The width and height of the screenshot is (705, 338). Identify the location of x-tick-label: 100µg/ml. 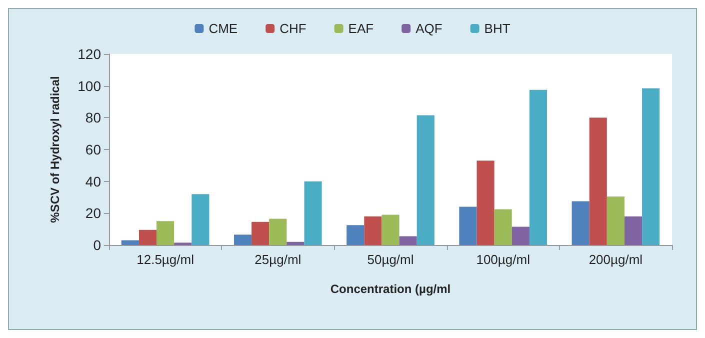
(503, 259).